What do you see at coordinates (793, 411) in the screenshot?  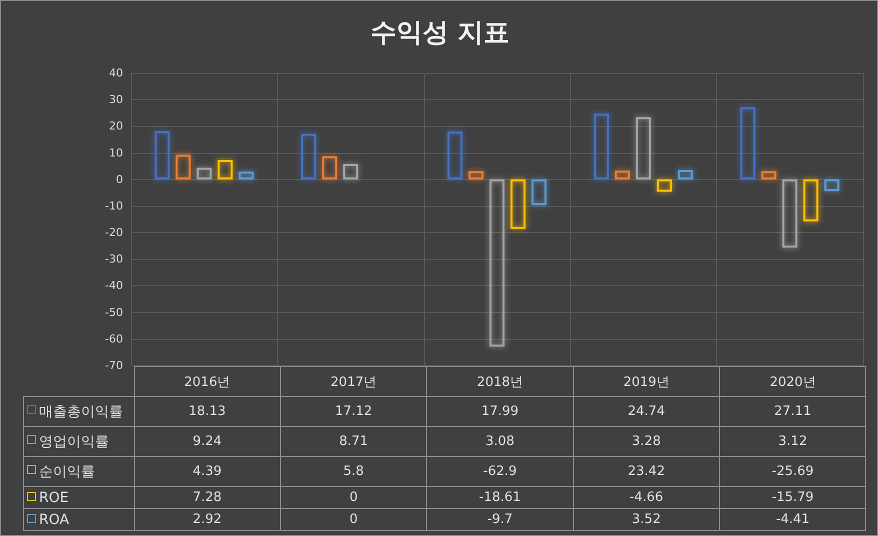 I see `data-label: 27.11` at bounding box center [793, 411].